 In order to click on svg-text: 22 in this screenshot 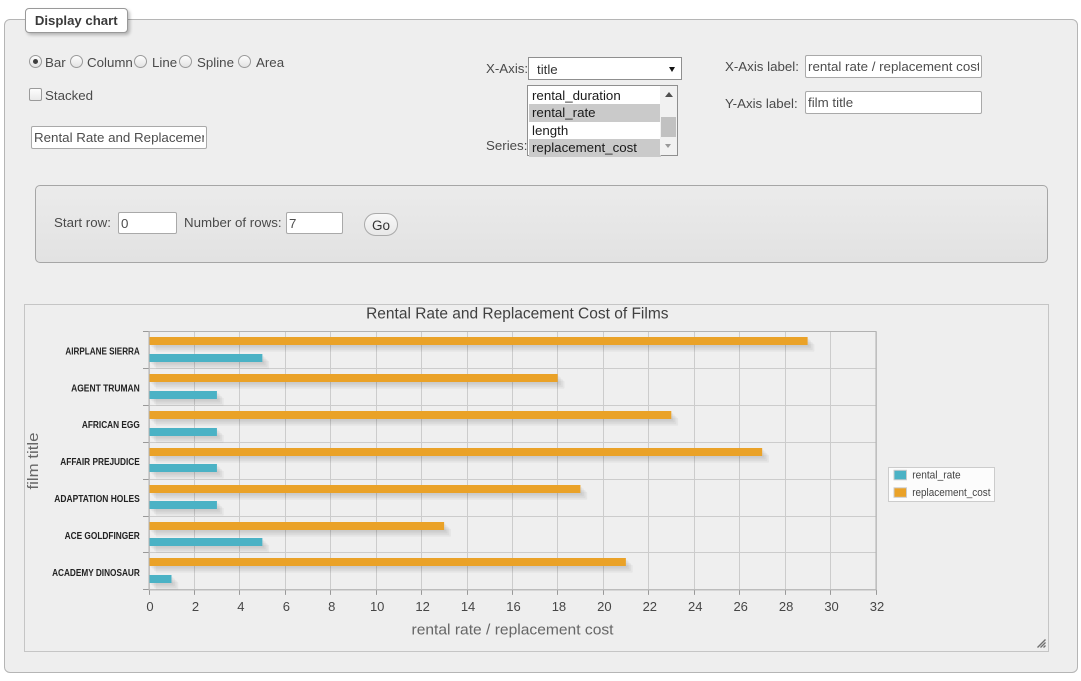, I will do `click(650, 606)`.